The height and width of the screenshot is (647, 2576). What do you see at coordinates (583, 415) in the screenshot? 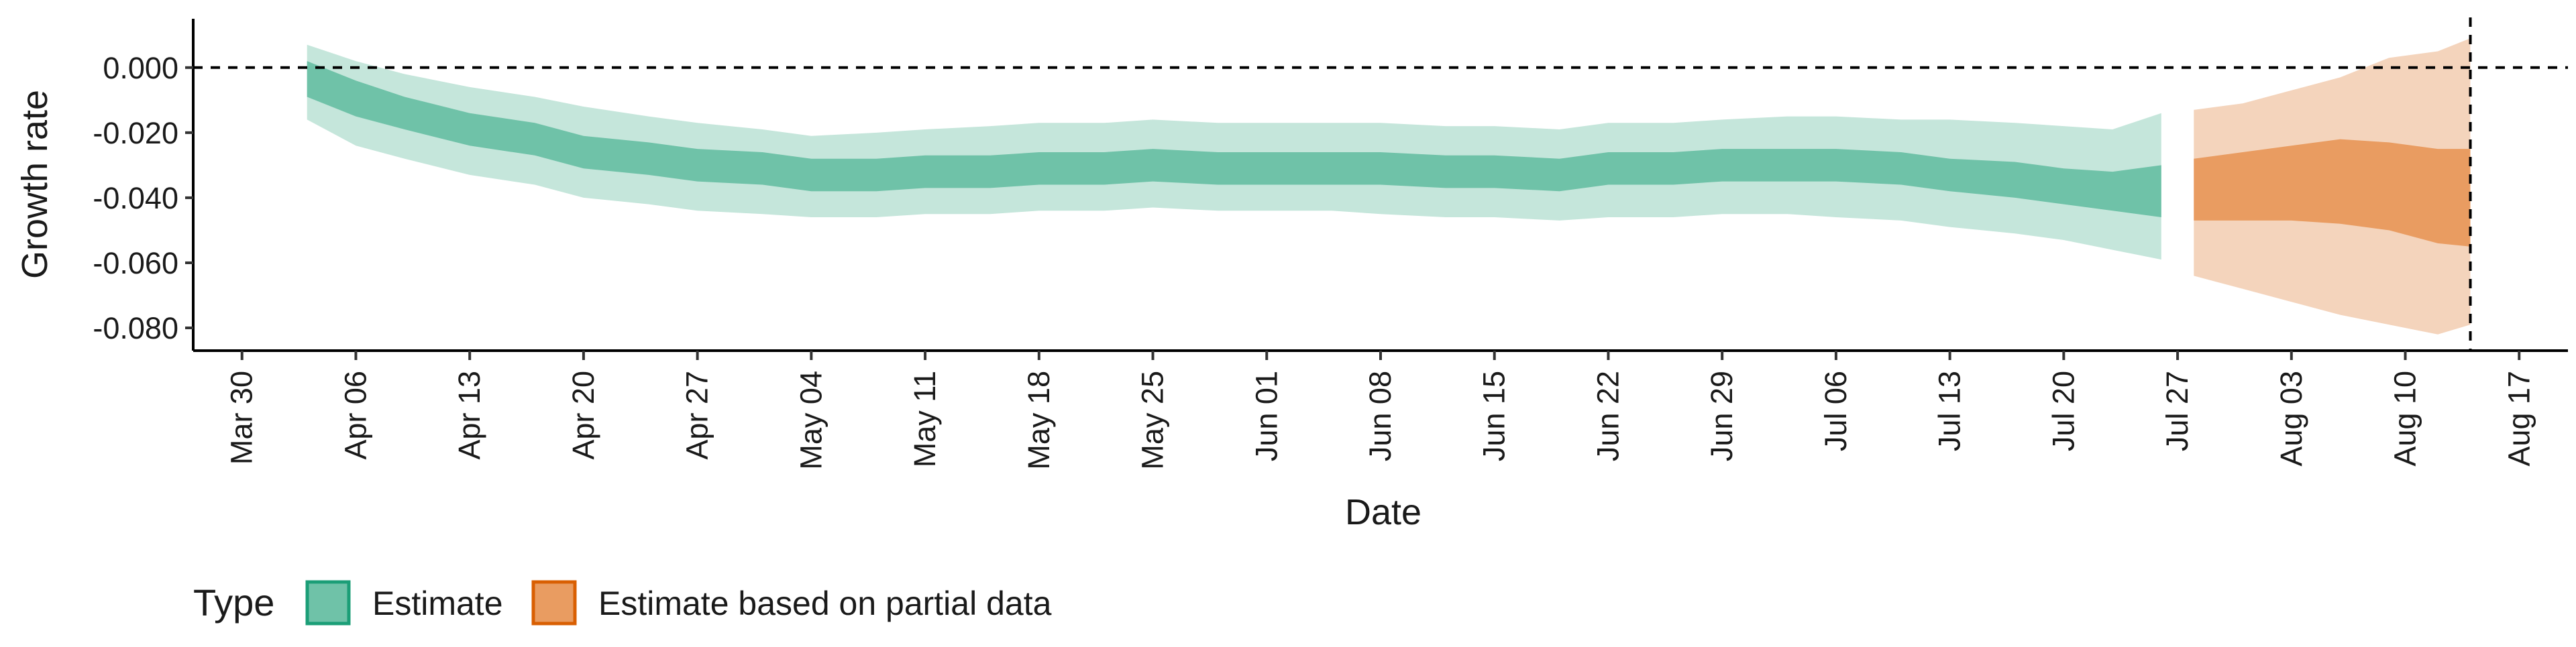
I see `x-tick-label: Apr 20` at bounding box center [583, 415].